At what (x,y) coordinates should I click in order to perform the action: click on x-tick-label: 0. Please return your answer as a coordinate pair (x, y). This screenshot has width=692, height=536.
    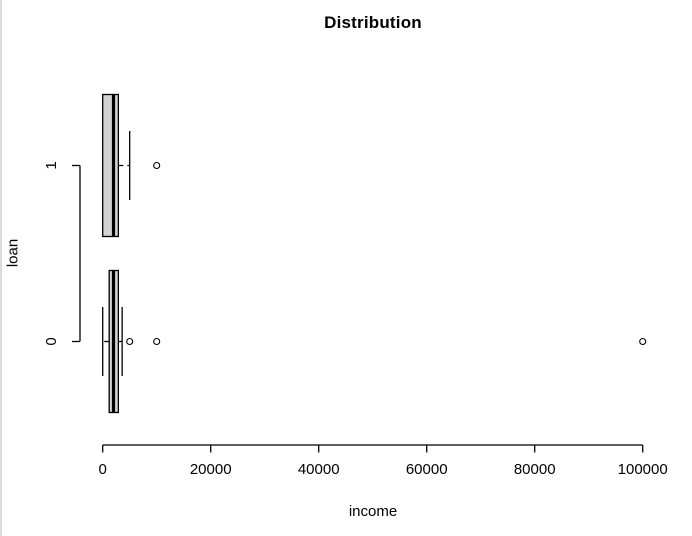
    Looking at the image, I should click on (103, 469).